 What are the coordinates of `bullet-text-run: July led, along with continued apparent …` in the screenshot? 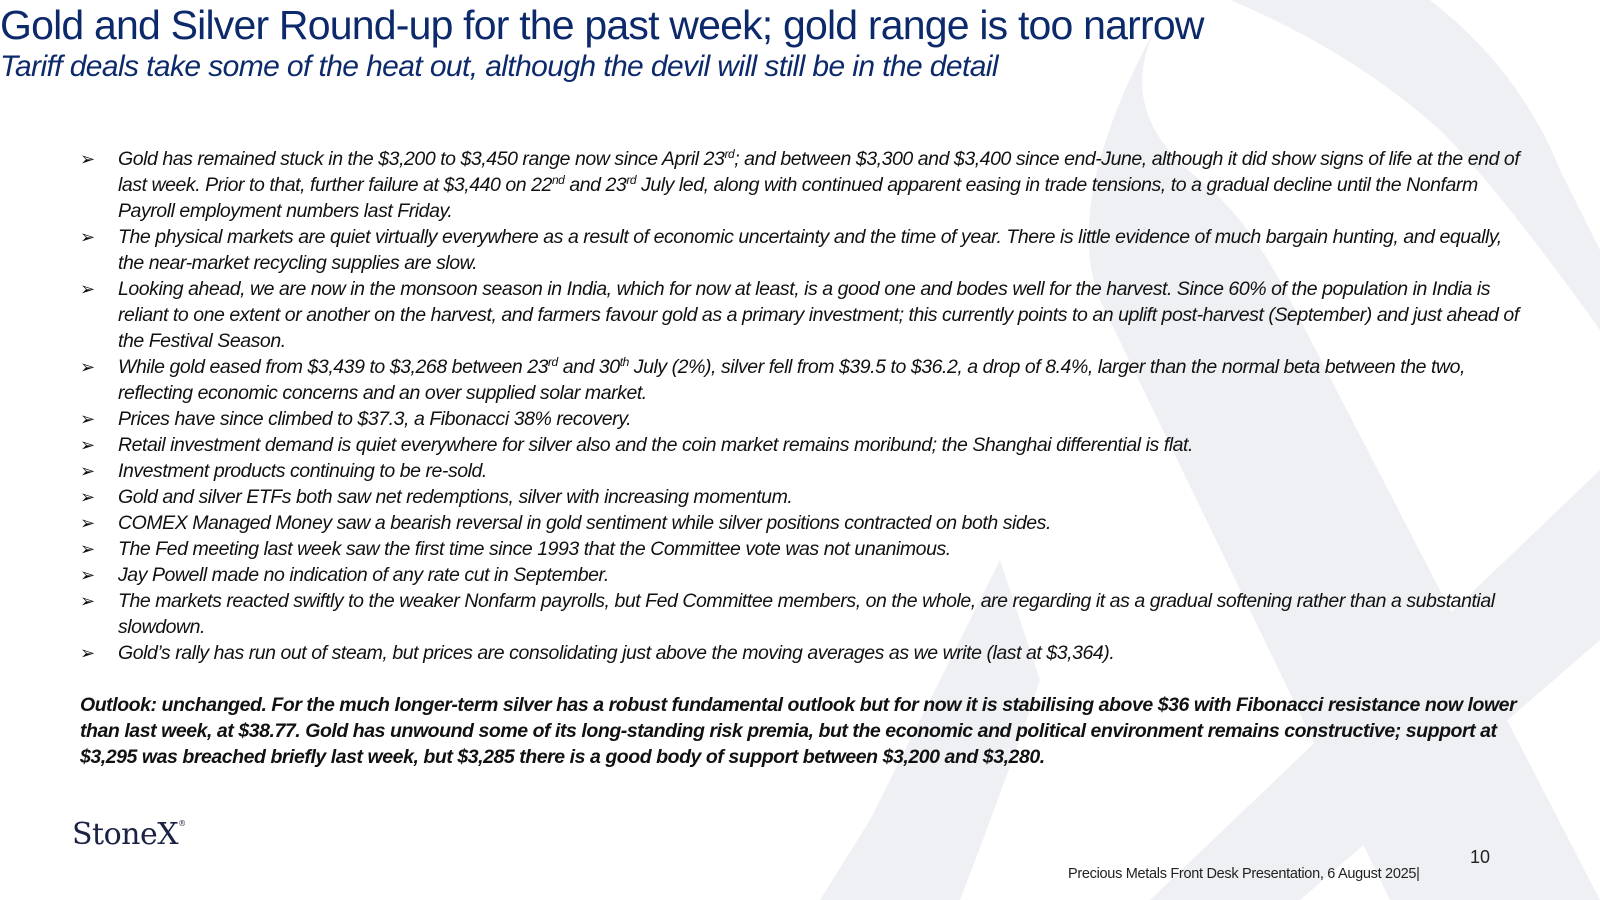 It's located at (798, 198).